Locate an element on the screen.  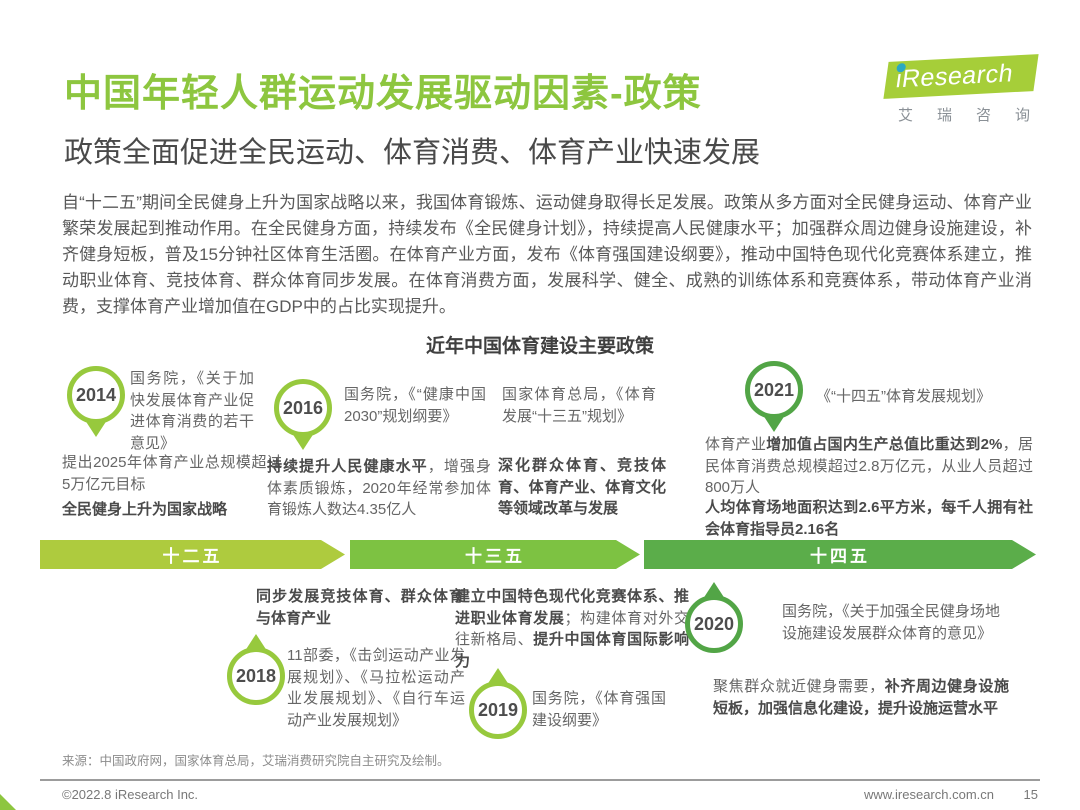
year-pin-2018: 2018 is located at coordinates (256, 669).